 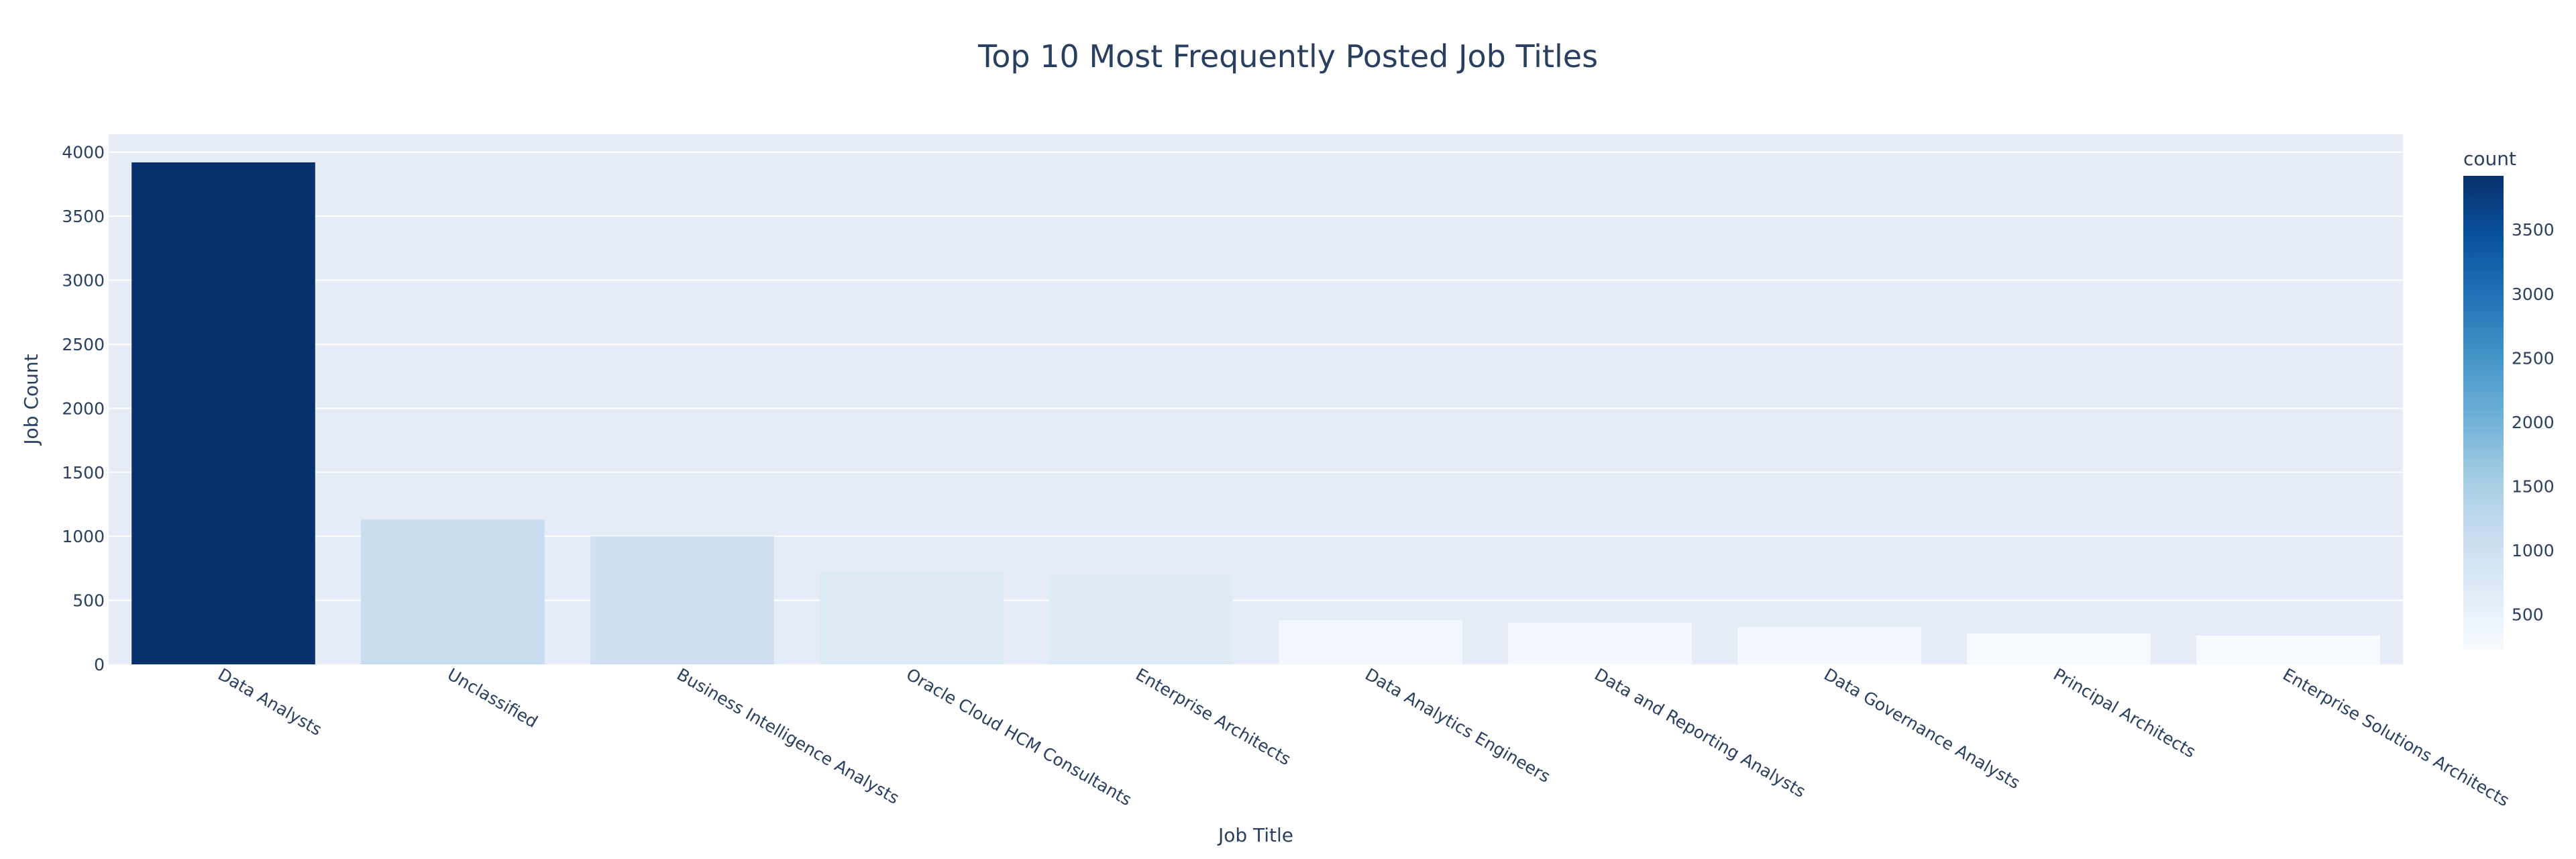 I want to click on x-tick-label: Unclassified, so click(x=492, y=697).